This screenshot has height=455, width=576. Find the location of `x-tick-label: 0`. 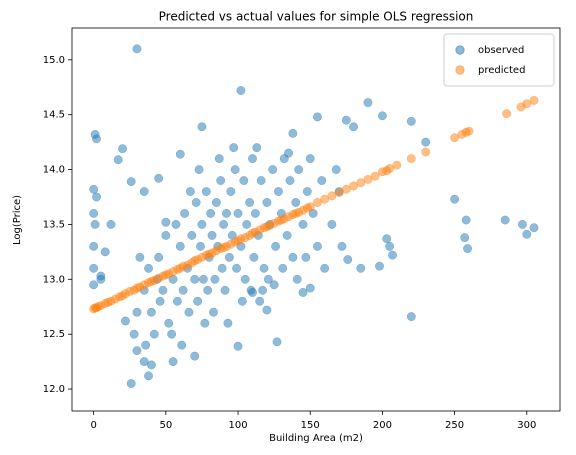

x-tick-label: 0 is located at coordinates (93, 425).